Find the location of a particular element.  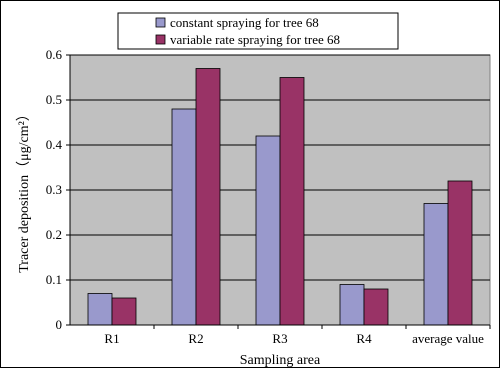

x-tick-label: average value is located at coordinates (448, 338).